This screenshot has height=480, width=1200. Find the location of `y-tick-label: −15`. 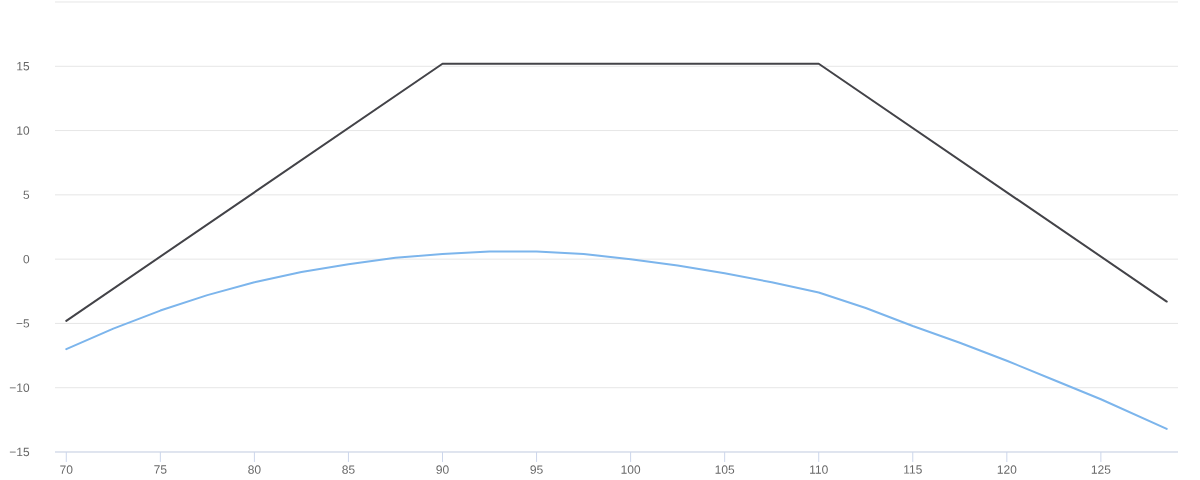

y-tick-label: −15 is located at coordinates (19, 452).